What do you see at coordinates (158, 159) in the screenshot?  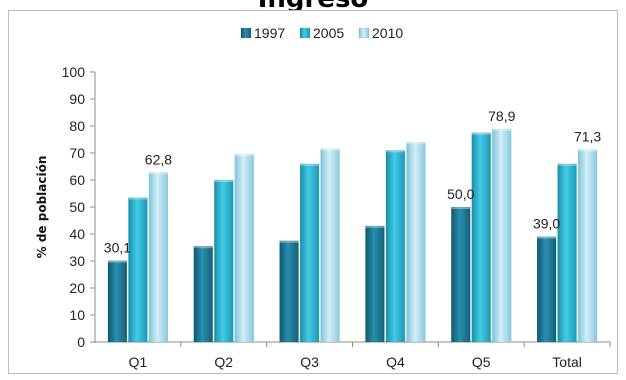 I see `data-label: 62,8` at bounding box center [158, 159].